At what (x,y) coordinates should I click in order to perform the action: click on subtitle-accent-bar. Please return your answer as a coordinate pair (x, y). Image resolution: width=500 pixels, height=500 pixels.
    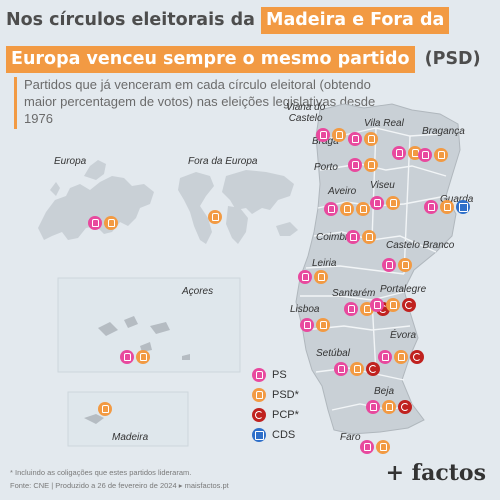
    Looking at the image, I should click on (15, 103).